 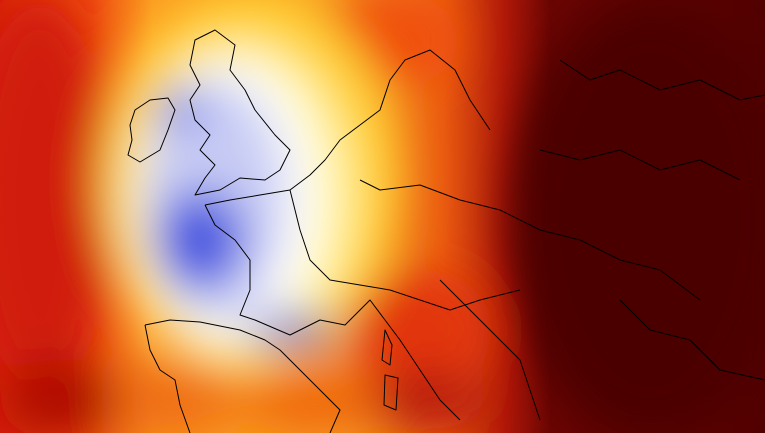 I want to click on north-coast, so click(x=347, y=127).